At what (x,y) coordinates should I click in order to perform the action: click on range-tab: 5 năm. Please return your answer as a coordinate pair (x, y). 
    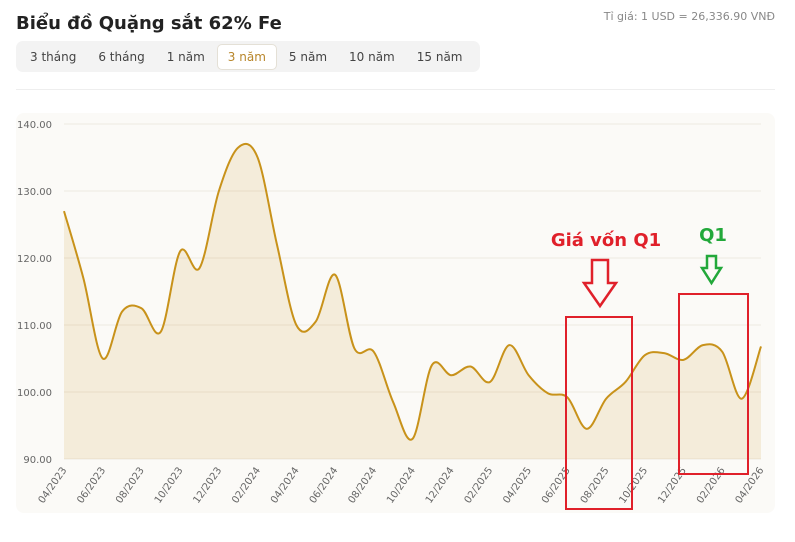
    Looking at the image, I should click on (308, 56).